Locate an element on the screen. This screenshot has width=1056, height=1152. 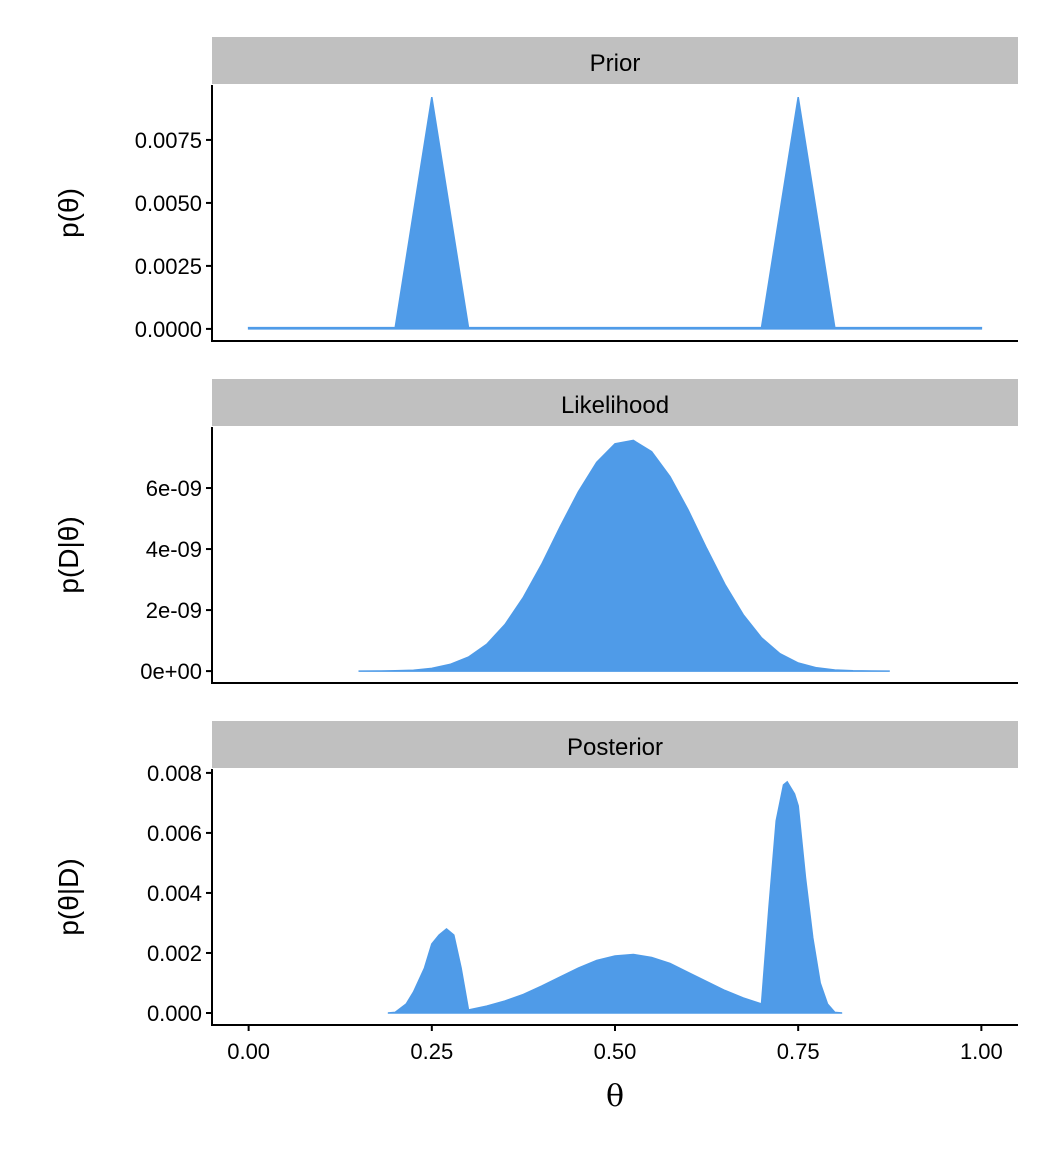
y-tick-label: 0.002 is located at coordinates (174, 953).